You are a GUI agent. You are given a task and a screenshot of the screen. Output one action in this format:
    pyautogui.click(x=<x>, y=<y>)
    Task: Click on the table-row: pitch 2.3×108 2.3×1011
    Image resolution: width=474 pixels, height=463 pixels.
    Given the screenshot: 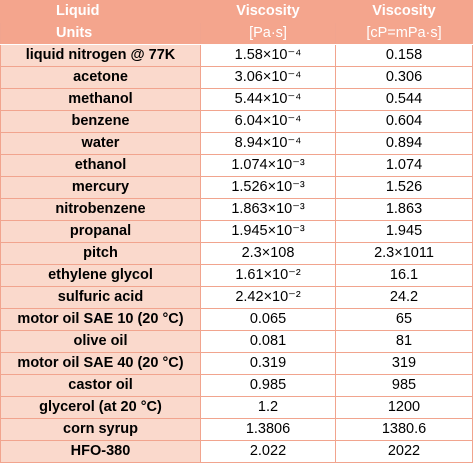 What is the action you would take?
    pyautogui.click(x=236, y=253)
    